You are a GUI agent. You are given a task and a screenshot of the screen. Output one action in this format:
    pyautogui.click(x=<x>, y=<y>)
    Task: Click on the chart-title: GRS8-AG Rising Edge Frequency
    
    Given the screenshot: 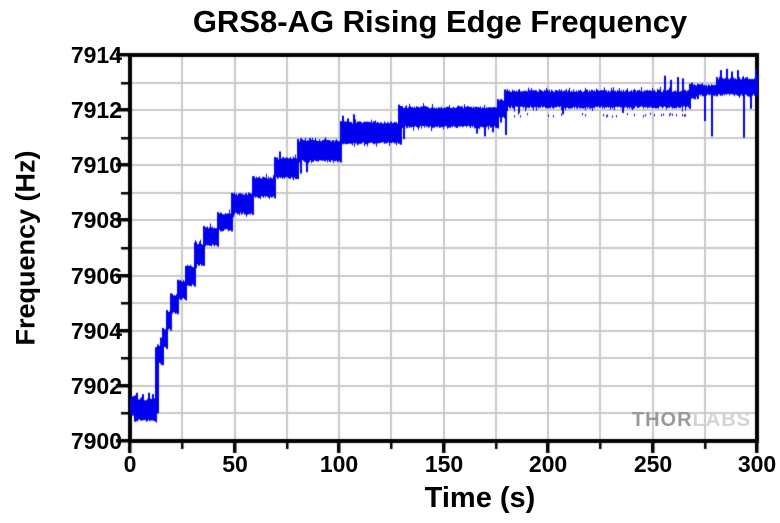 What is the action you would take?
    pyautogui.click(x=440, y=21)
    